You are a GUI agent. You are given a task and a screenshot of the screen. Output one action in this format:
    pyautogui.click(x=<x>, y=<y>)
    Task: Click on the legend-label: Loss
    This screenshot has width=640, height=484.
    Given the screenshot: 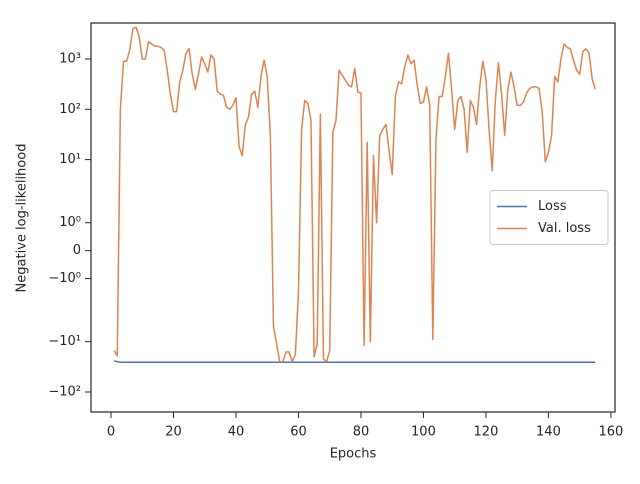 What is the action you would take?
    pyautogui.click(x=552, y=206)
    